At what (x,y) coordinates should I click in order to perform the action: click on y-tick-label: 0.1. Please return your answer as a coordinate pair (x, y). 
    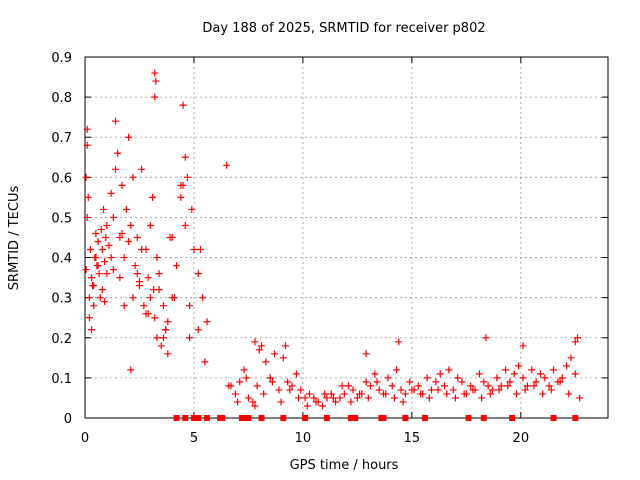
    Looking at the image, I should click on (61, 379).